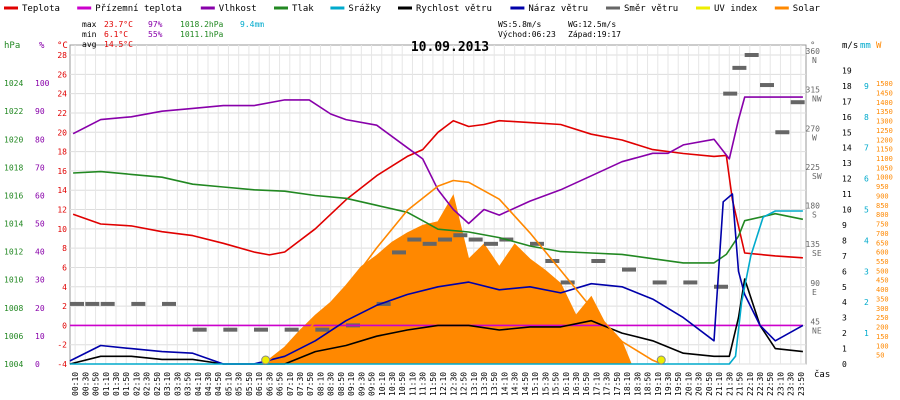 This screenshot has width=900, height=400. Describe the element at coordinates (847, 210) in the screenshot. I see `tick-wind: 10` at that location.